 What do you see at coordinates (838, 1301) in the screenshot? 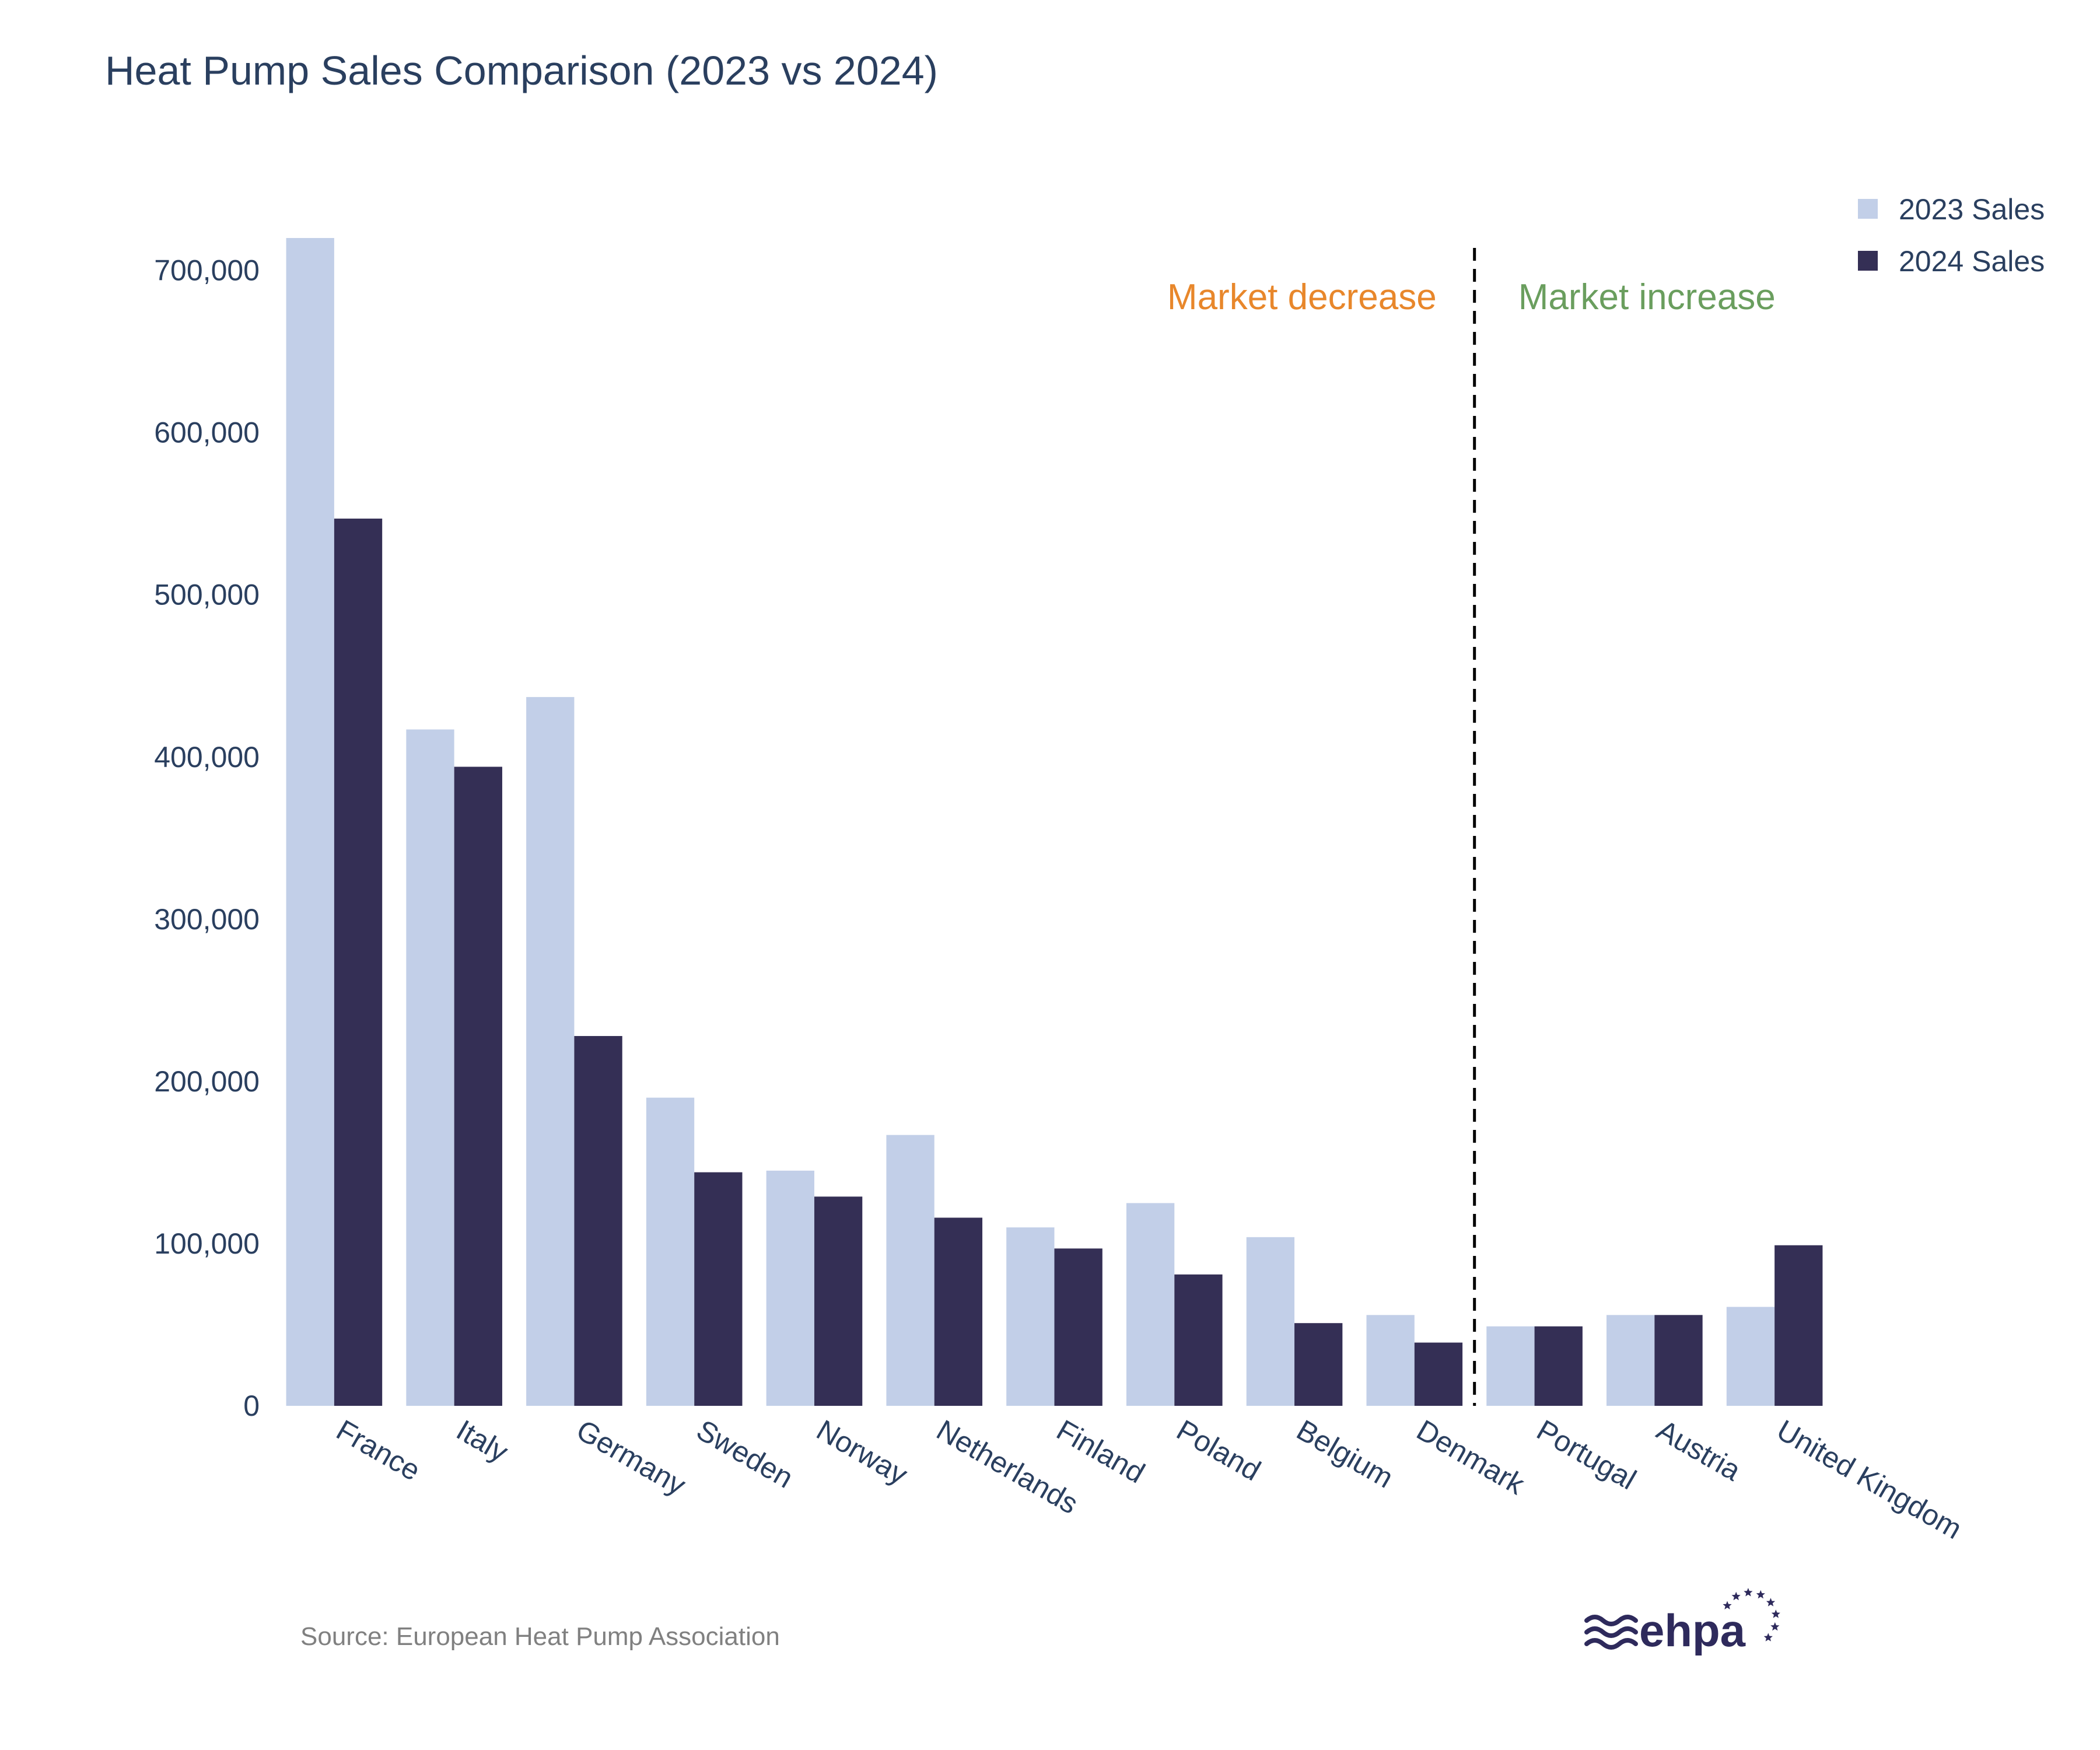
I see `bar-norway-2024-sales` at bounding box center [838, 1301].